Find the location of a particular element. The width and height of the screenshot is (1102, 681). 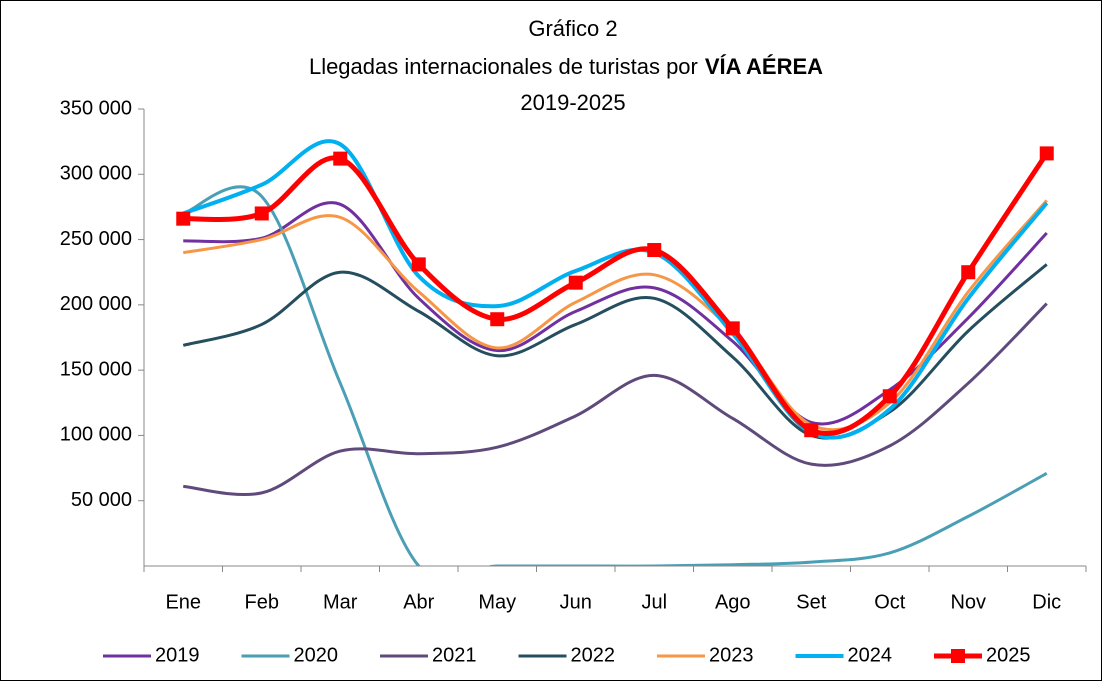

legend-label: 2020 is located at coordinates (316, 655).